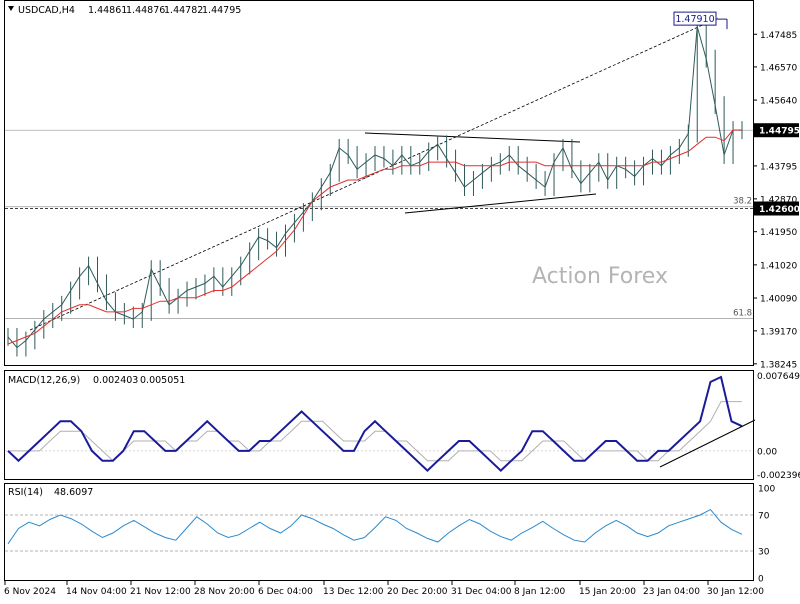 The image size is (800, 604). I want to click on rsi-tick-label: 70, so click(764, 517).